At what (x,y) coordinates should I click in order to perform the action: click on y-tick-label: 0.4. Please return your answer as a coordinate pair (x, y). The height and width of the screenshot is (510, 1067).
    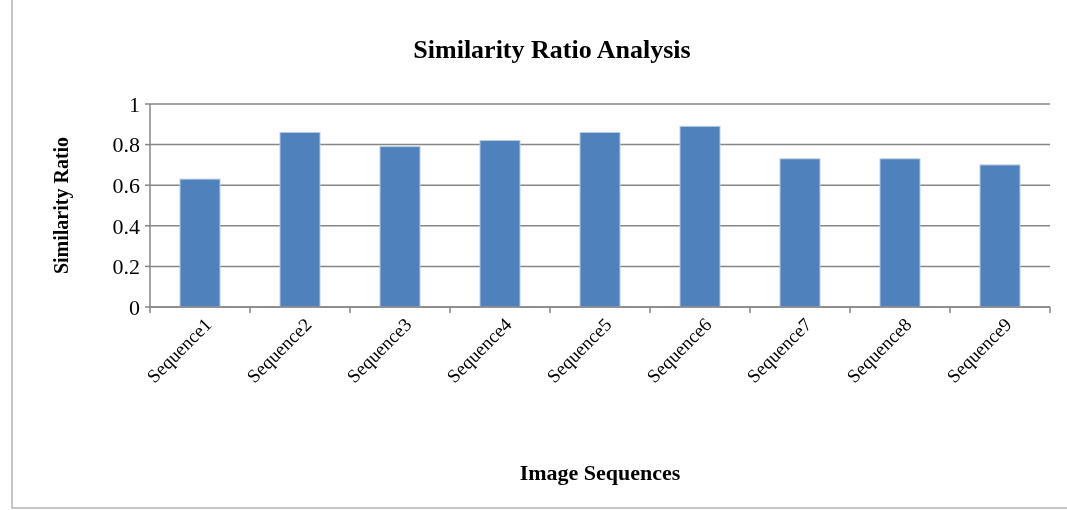
    Looking at the image, I should click on (126, 226).